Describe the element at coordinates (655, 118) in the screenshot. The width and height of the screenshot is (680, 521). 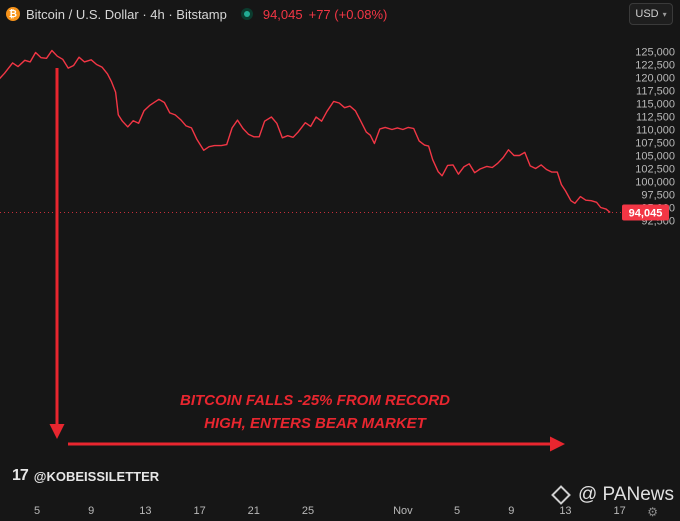
I see `y-tick-label: 112,500` at that location.